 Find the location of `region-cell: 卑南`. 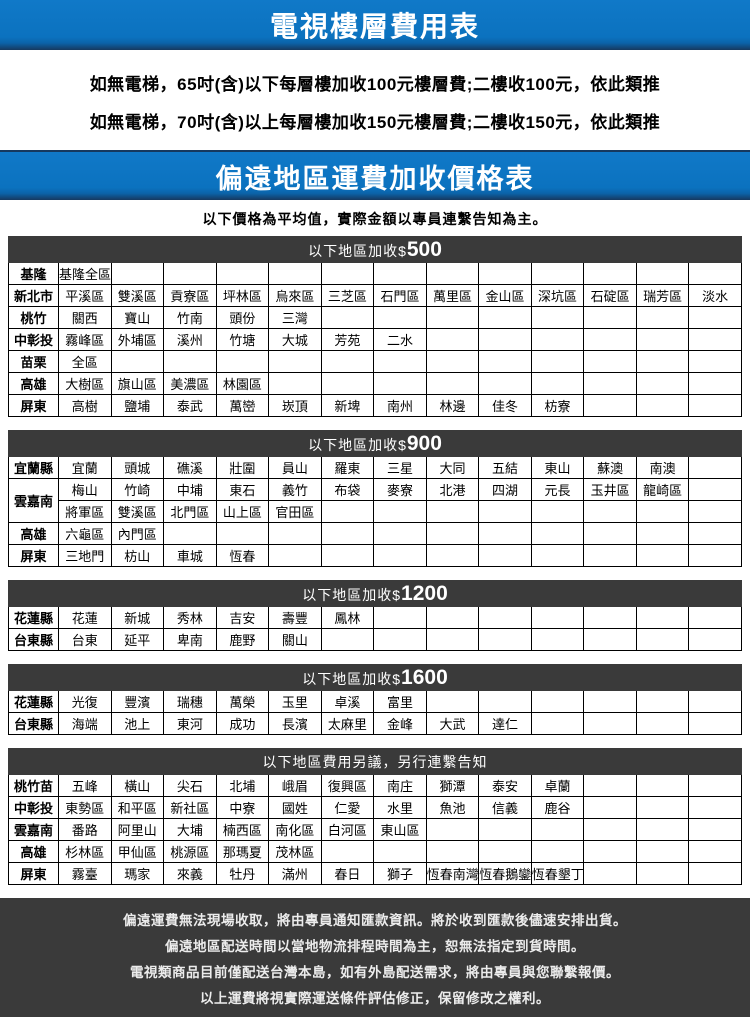

region-cell: 卑南 is located at coordinates (190, 639).